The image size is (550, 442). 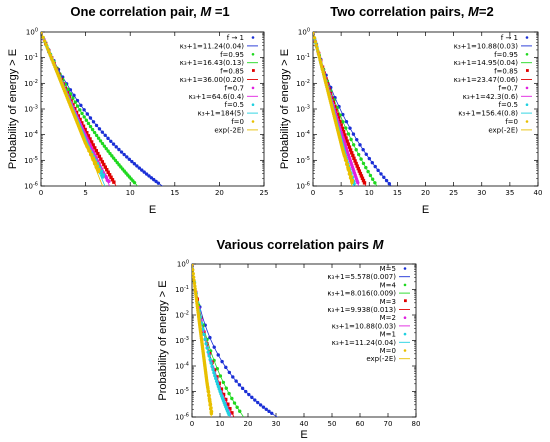 What do you see at coordinates (229, 130) in the screenshot?
I see `legend-fit-label: exp(-2E)` at bounding box center [229, 130].